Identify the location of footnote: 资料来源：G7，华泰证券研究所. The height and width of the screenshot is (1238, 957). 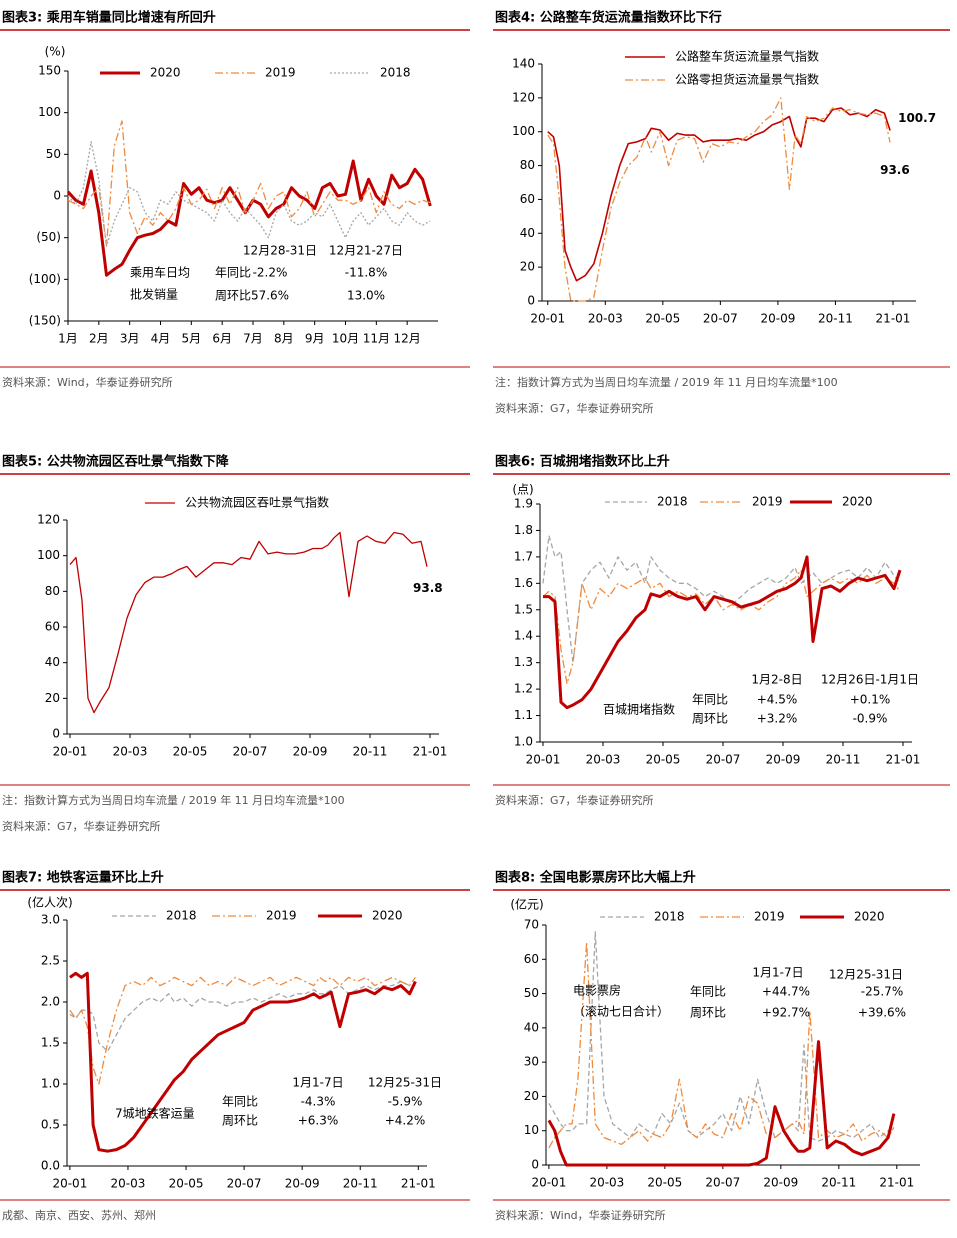
(574, 408).